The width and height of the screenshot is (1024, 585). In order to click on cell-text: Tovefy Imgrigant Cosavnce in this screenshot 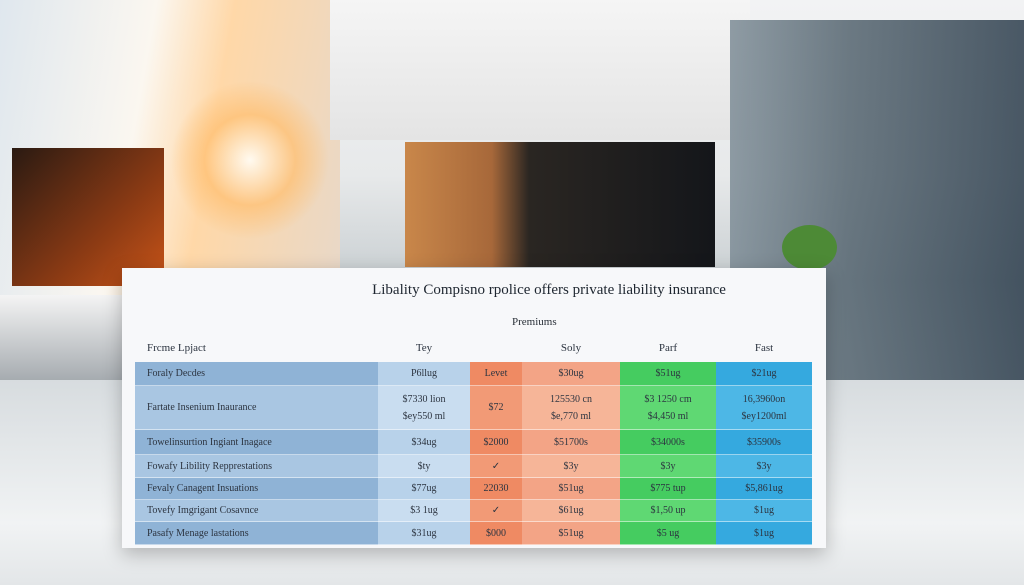, I will do `click(203, 510)`.